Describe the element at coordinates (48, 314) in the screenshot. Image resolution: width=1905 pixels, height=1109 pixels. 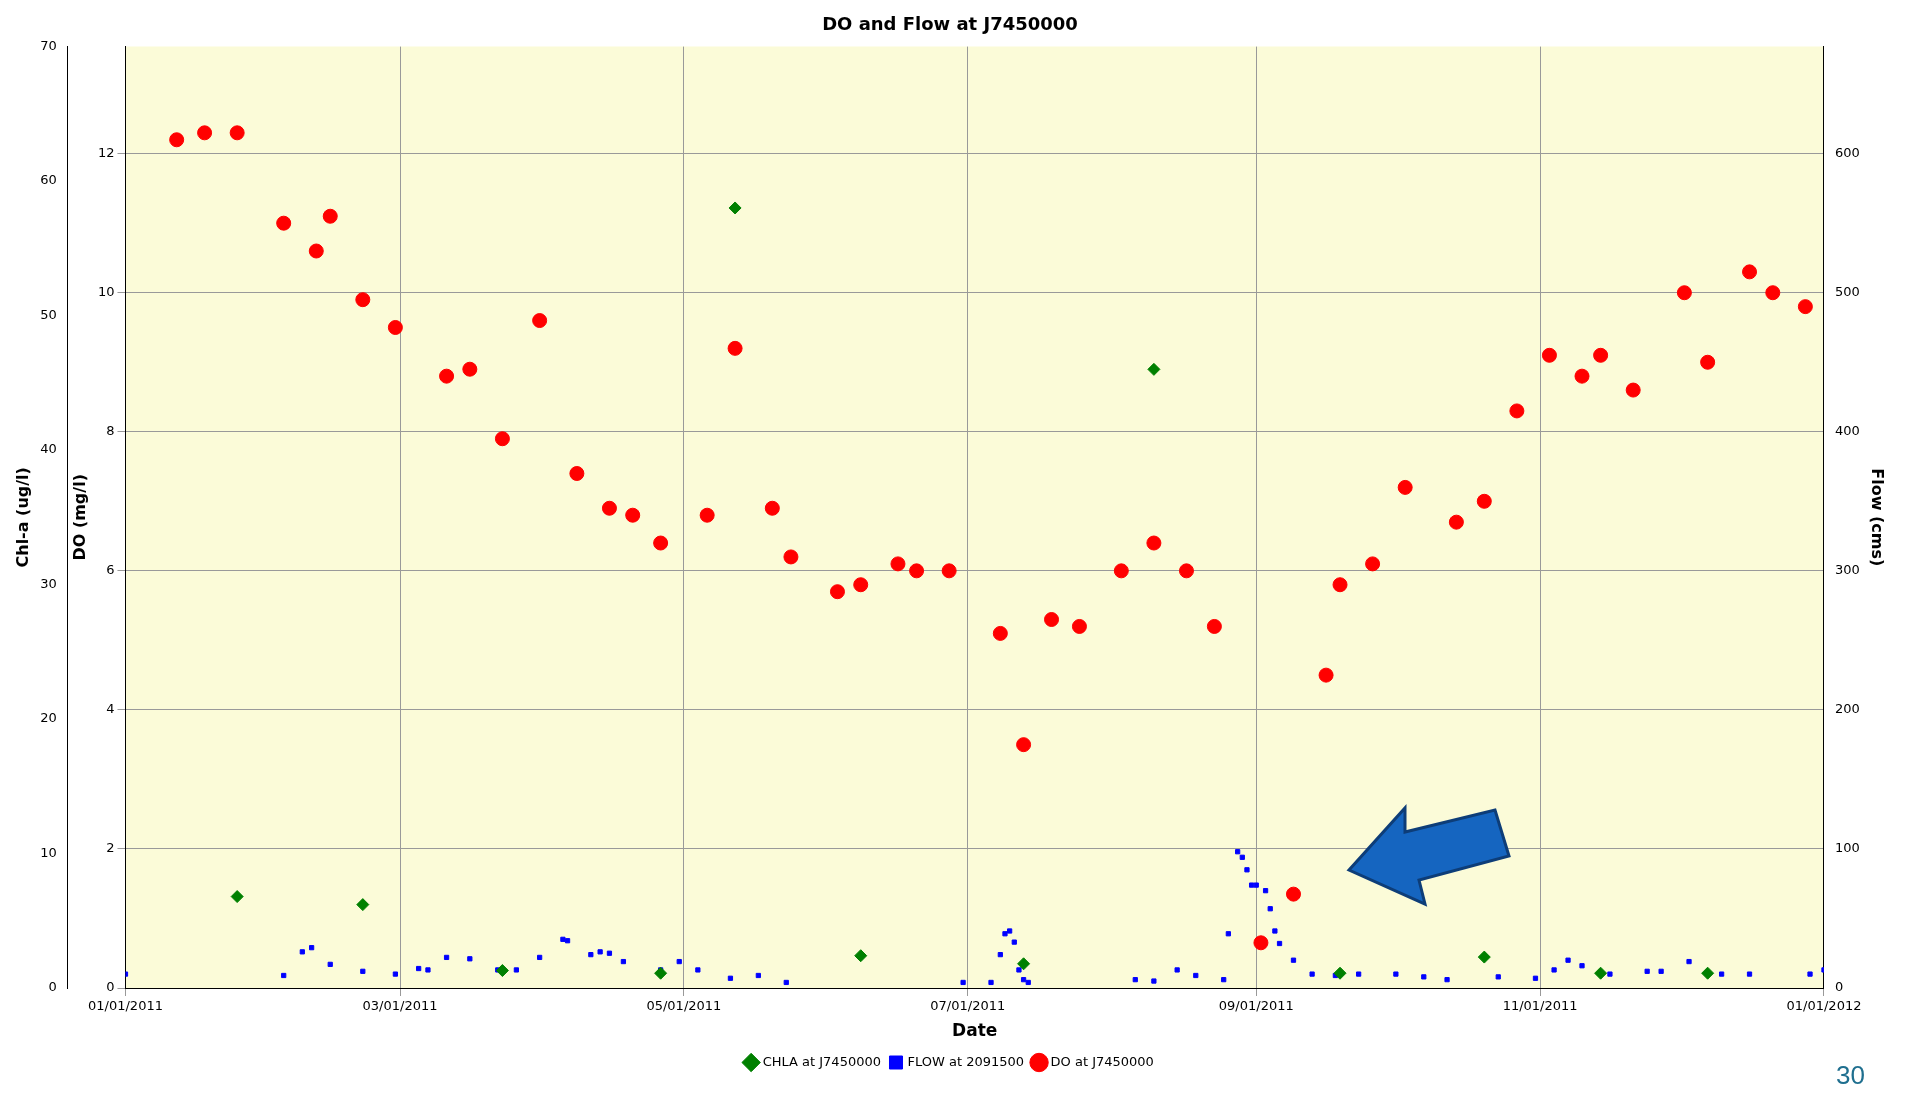
I see `y-tick-label: 50` at that location.